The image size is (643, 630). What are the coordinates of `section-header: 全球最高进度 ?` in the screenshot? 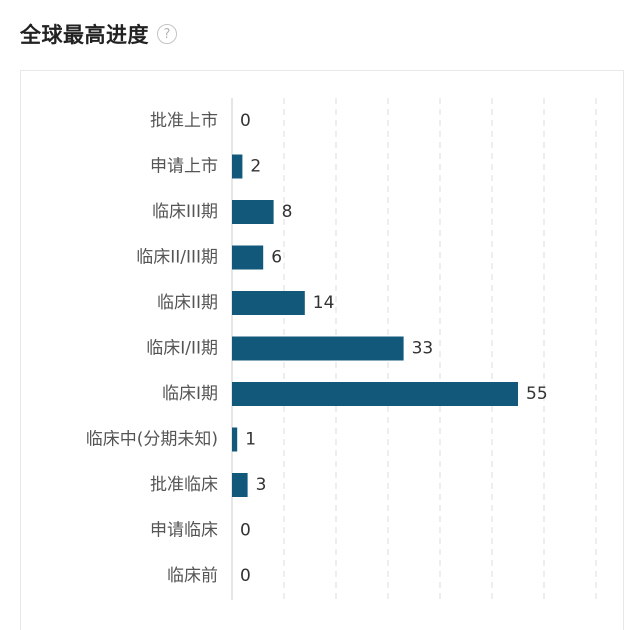 It's located at (98, 34).